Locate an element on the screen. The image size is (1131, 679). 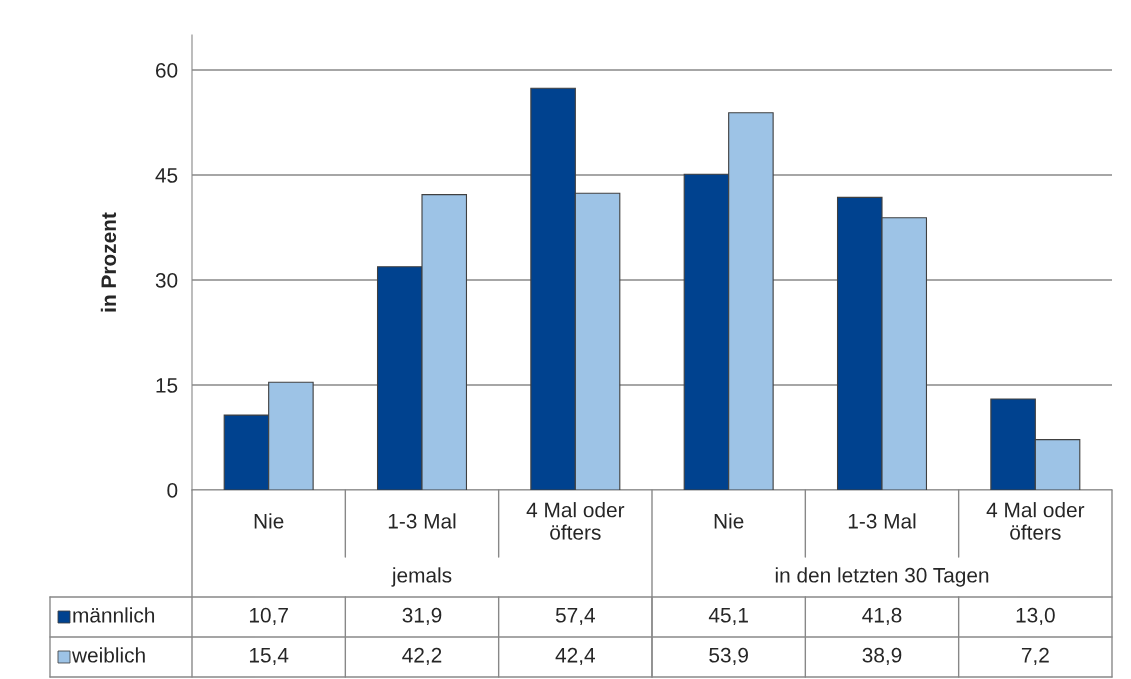
data-label: 10,7 is located at coordinates (268, 616).